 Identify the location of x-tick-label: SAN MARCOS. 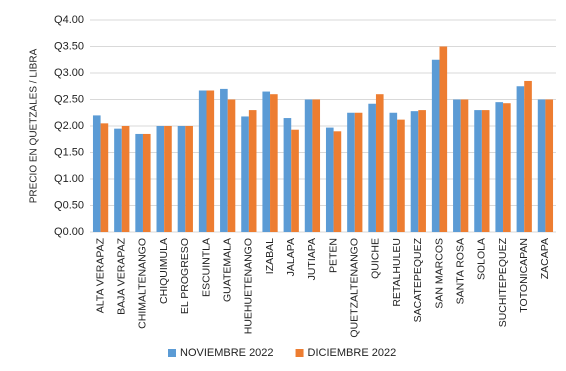
(439, 273).